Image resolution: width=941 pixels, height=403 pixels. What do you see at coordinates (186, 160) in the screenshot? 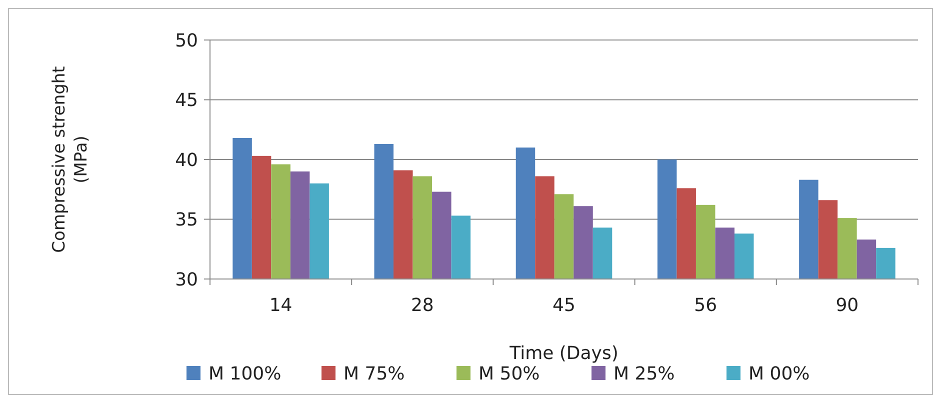
I see `y-tick-label: 40` at bounding box center [186, 160].